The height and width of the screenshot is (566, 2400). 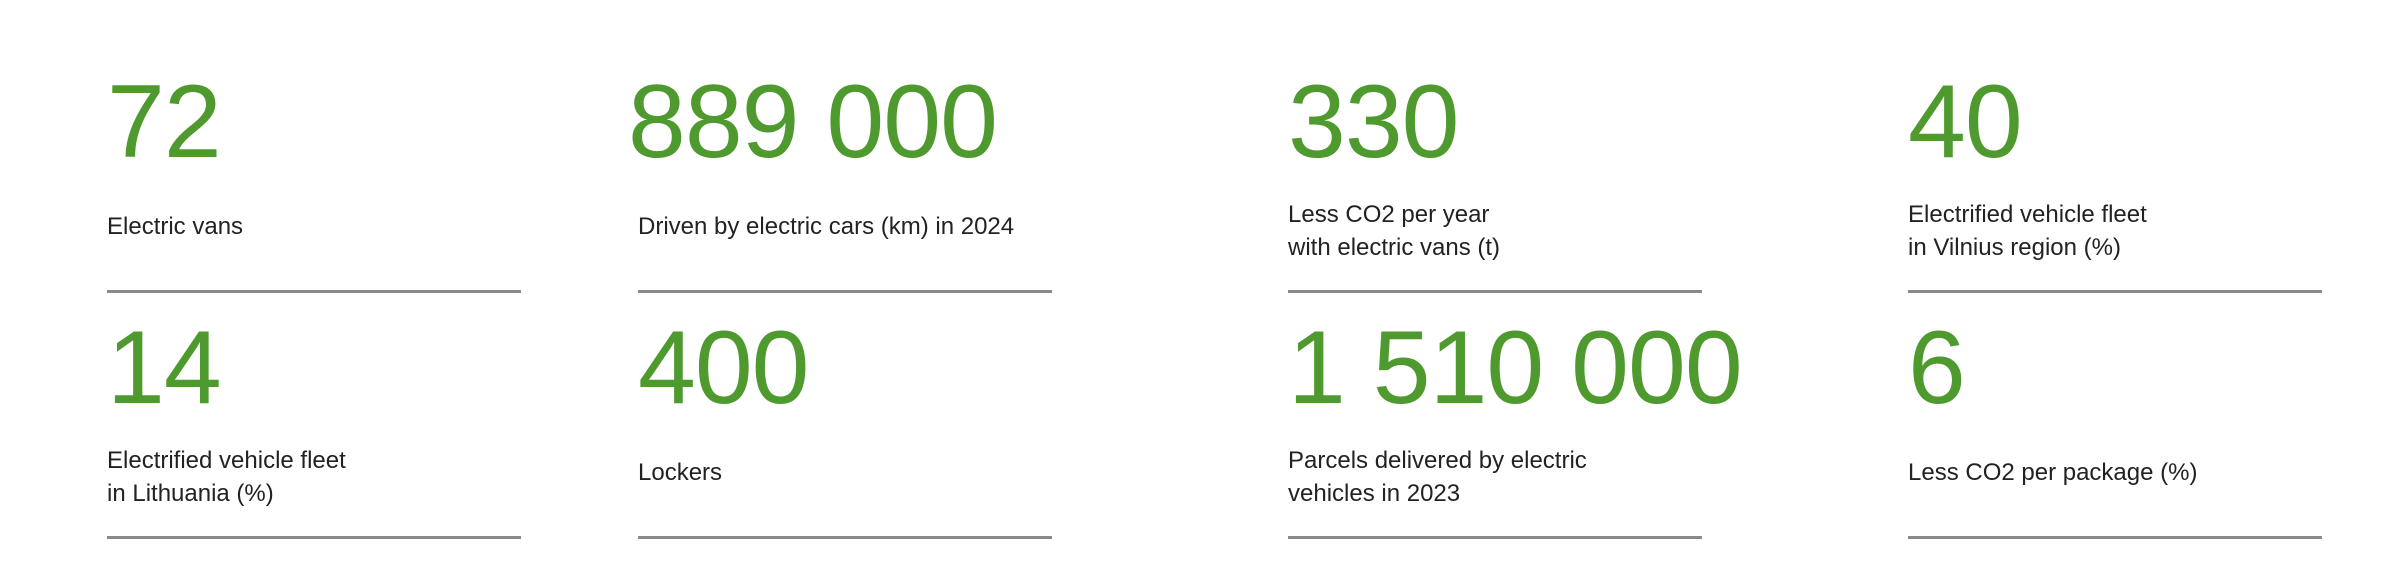 What do you see at coordinates (1394, 247) in the screenshot?
I see `label-line: with electric vans (t)` at bounding box center [1394, 247].